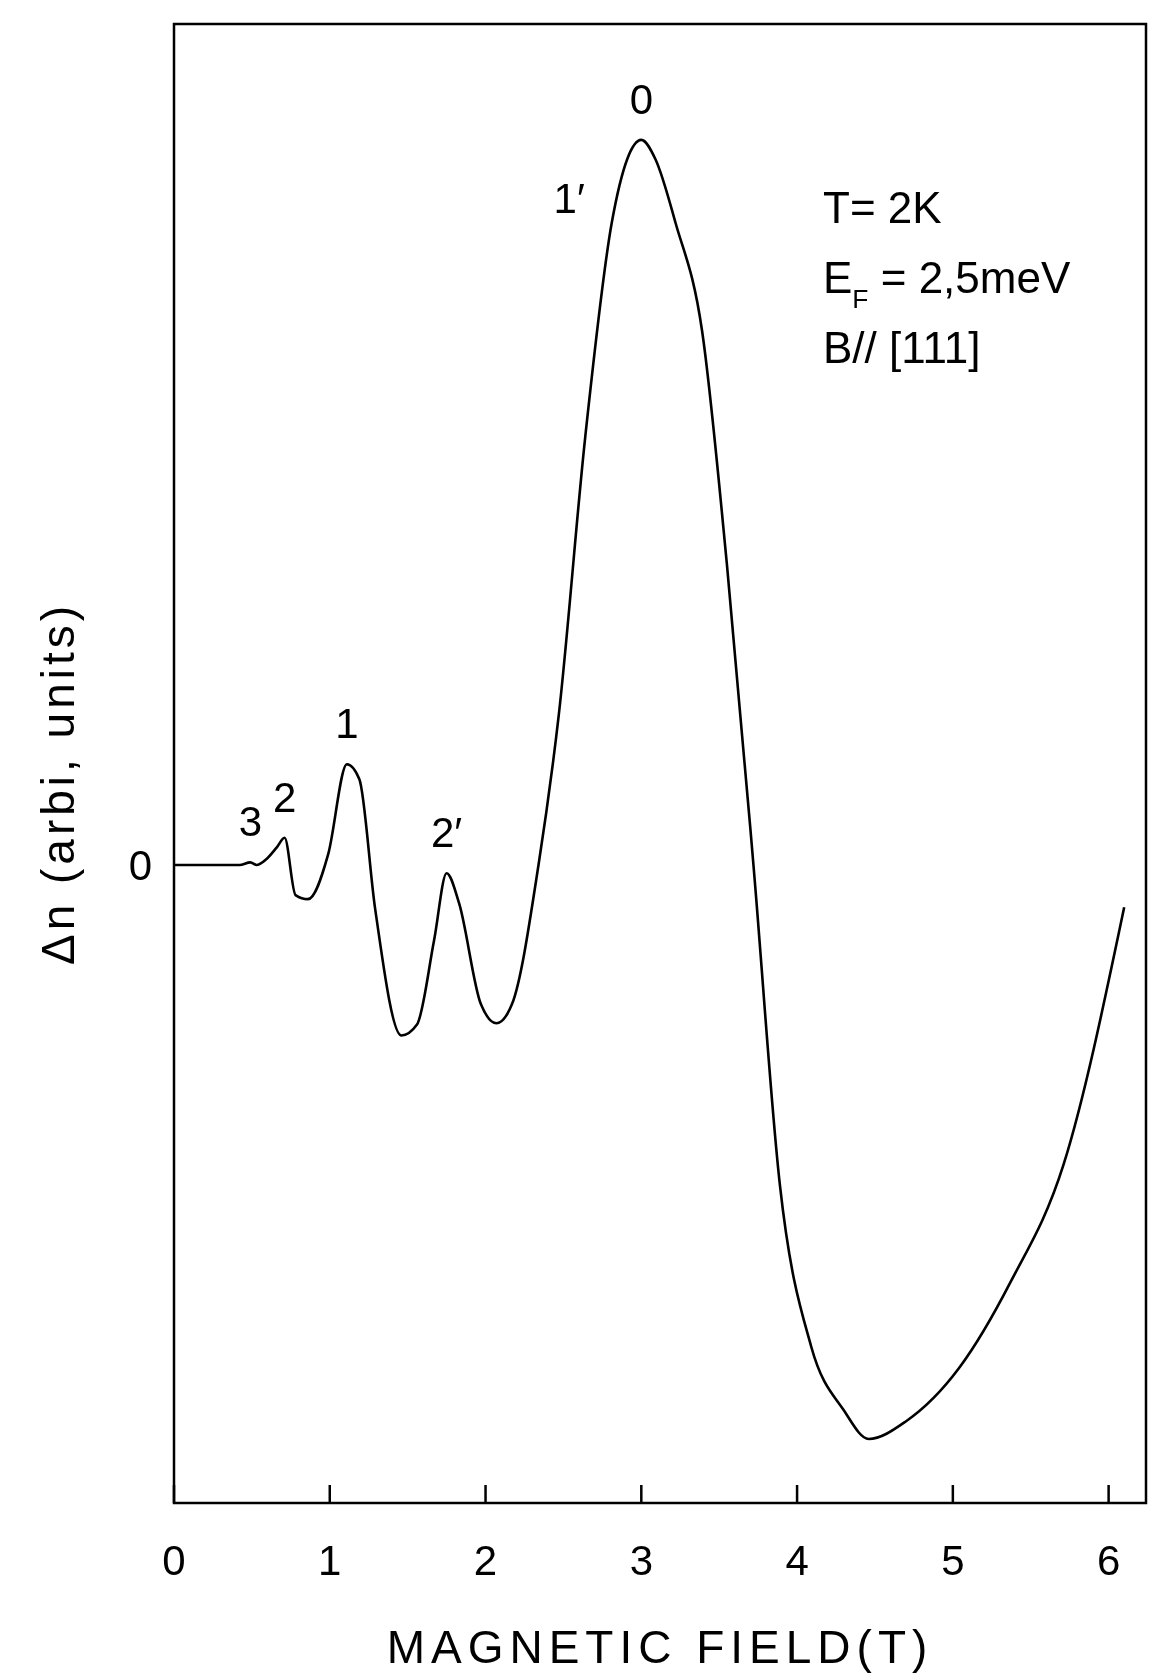  What do you see at coordinates (174, 1560) in the screenshot?
I see `x-tick-label: 0` at bounding box center [174, 1560].